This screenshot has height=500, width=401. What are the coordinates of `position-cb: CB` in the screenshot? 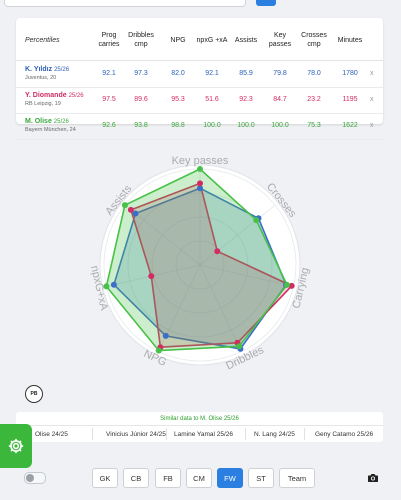 It's located at (136, 478).